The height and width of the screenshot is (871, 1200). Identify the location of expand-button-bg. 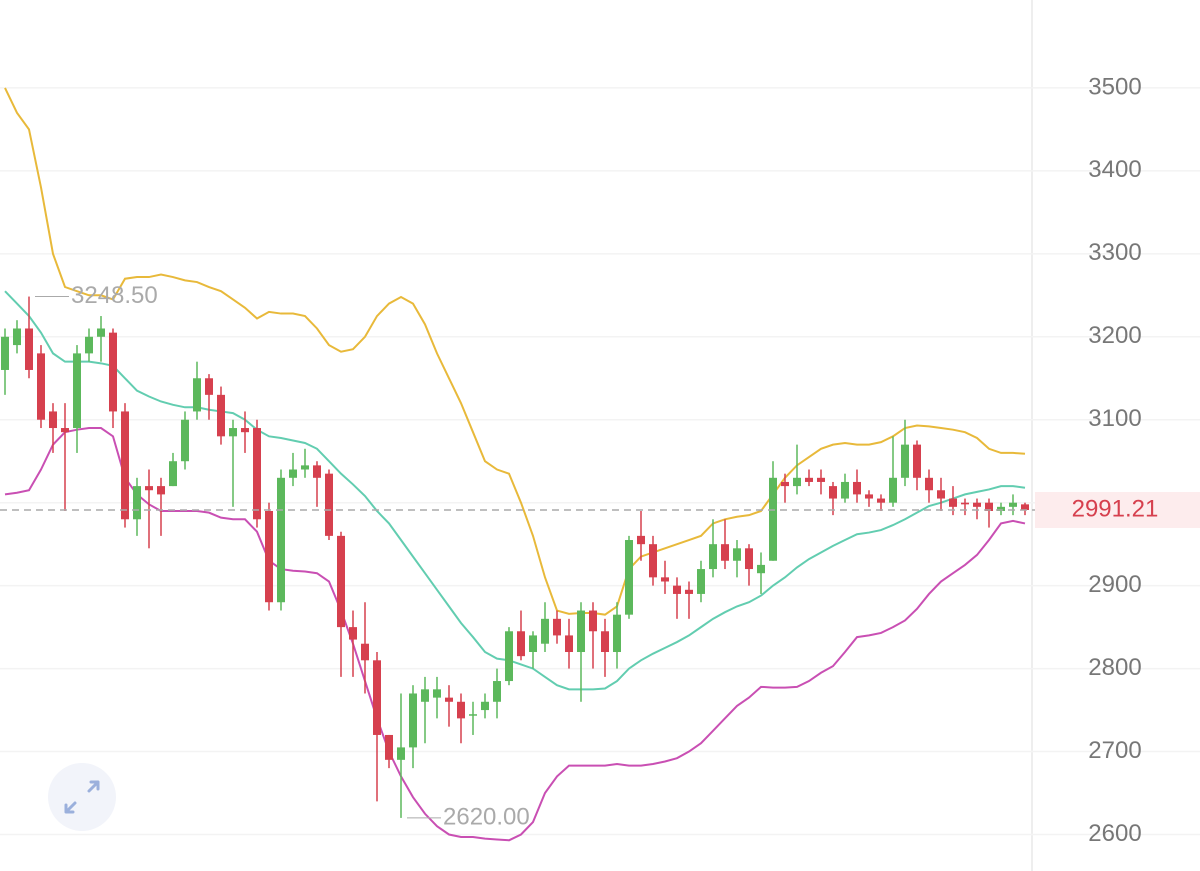
(82, 797).